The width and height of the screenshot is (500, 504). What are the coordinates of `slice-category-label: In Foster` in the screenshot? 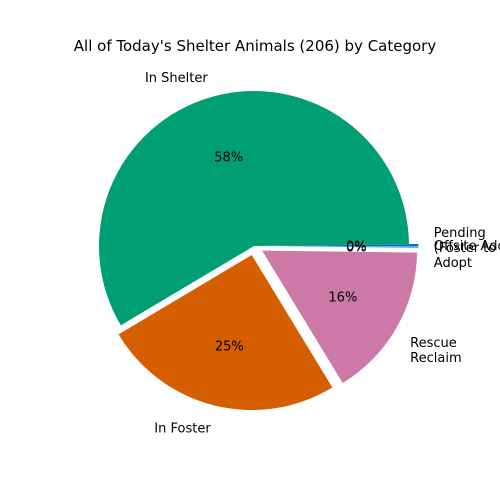 It's located at (182, 429).